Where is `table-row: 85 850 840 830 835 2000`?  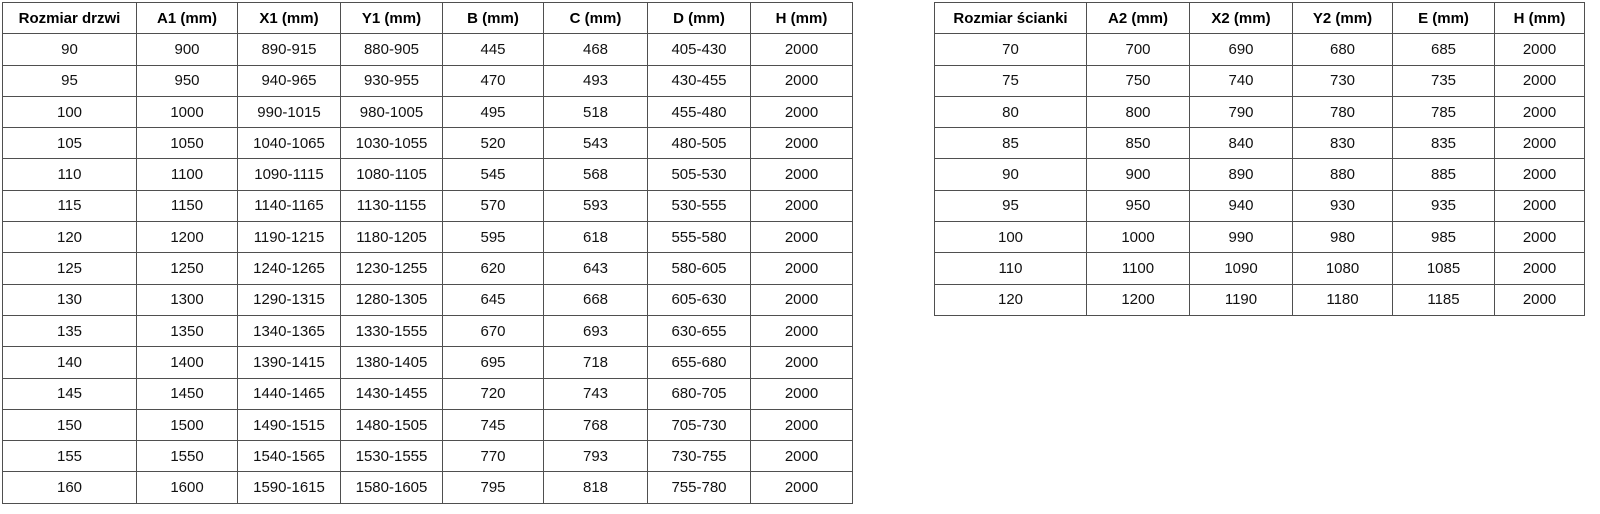
table-row: 85 850 840 830 835 2000 is located at coordinates (1259, 143).